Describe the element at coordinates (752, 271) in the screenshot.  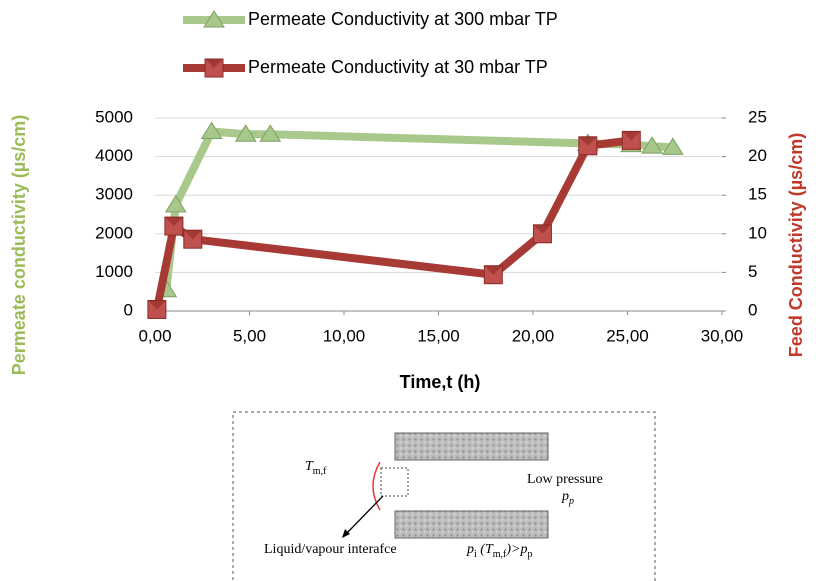
I see `y2-tick-label: 5` at that location.